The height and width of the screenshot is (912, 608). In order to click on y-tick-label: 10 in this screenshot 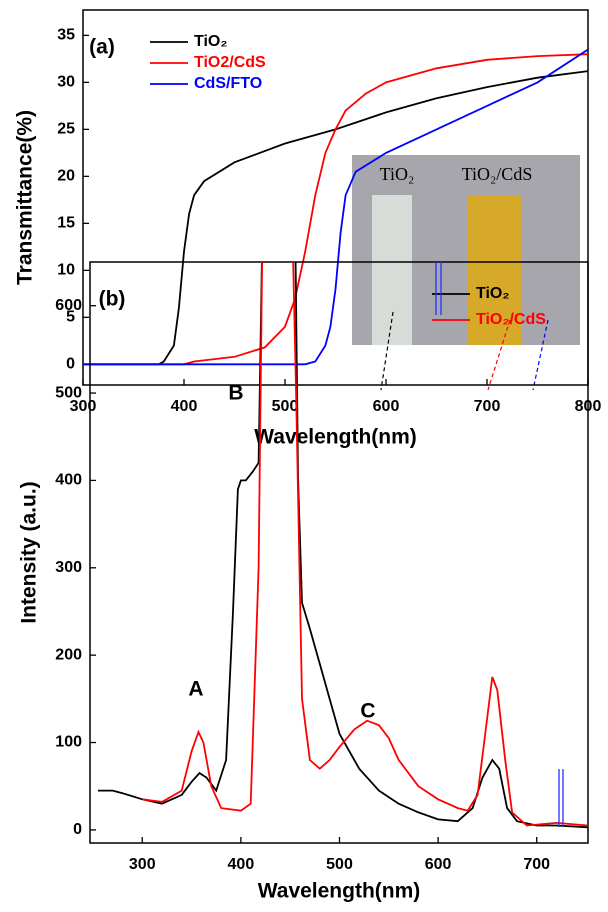, I will do `click(66, 270)`.